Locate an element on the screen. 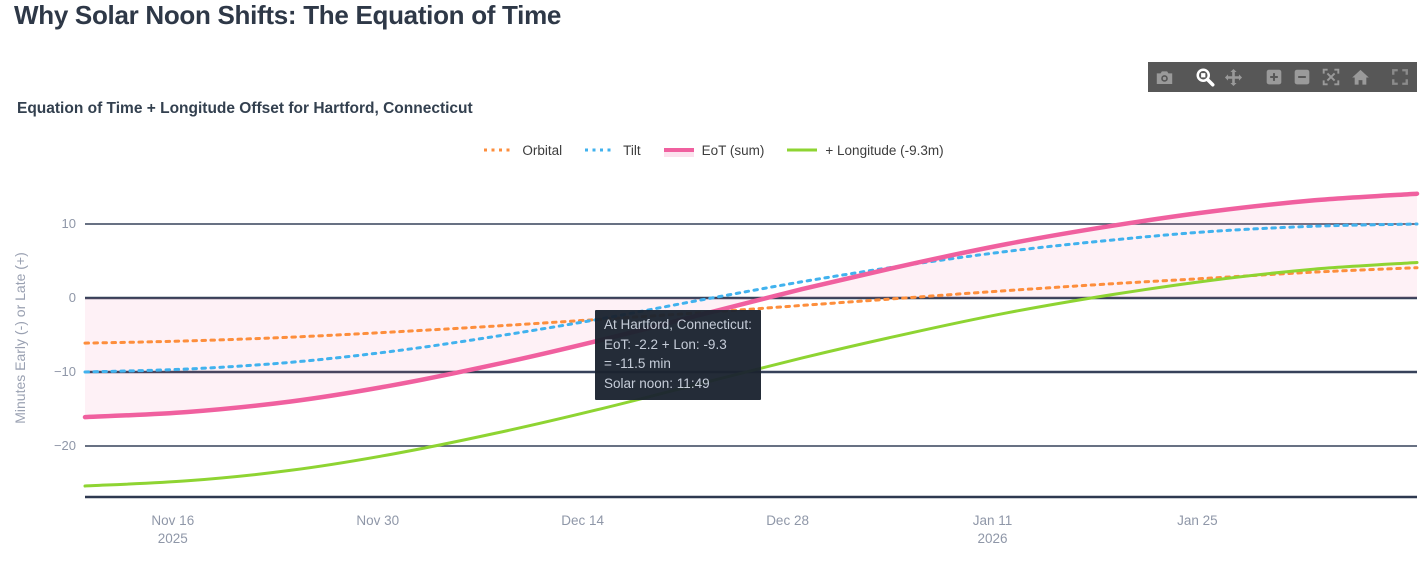  x-tick-year: 2026 is located at coordinates (992, 538).